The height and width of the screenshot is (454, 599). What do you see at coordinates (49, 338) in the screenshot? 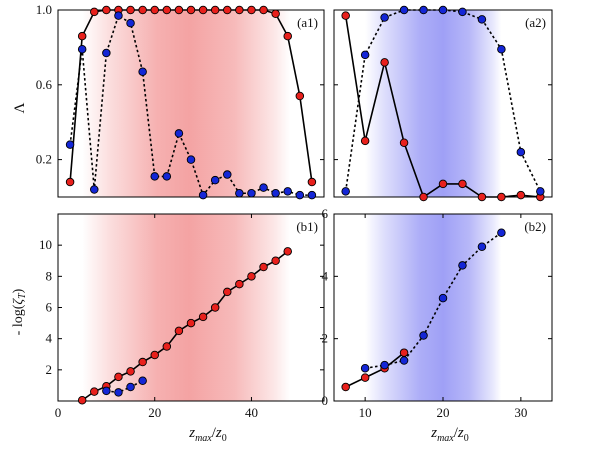
I see `ytick-label-b1: 4` at bounding box center [49, 338].